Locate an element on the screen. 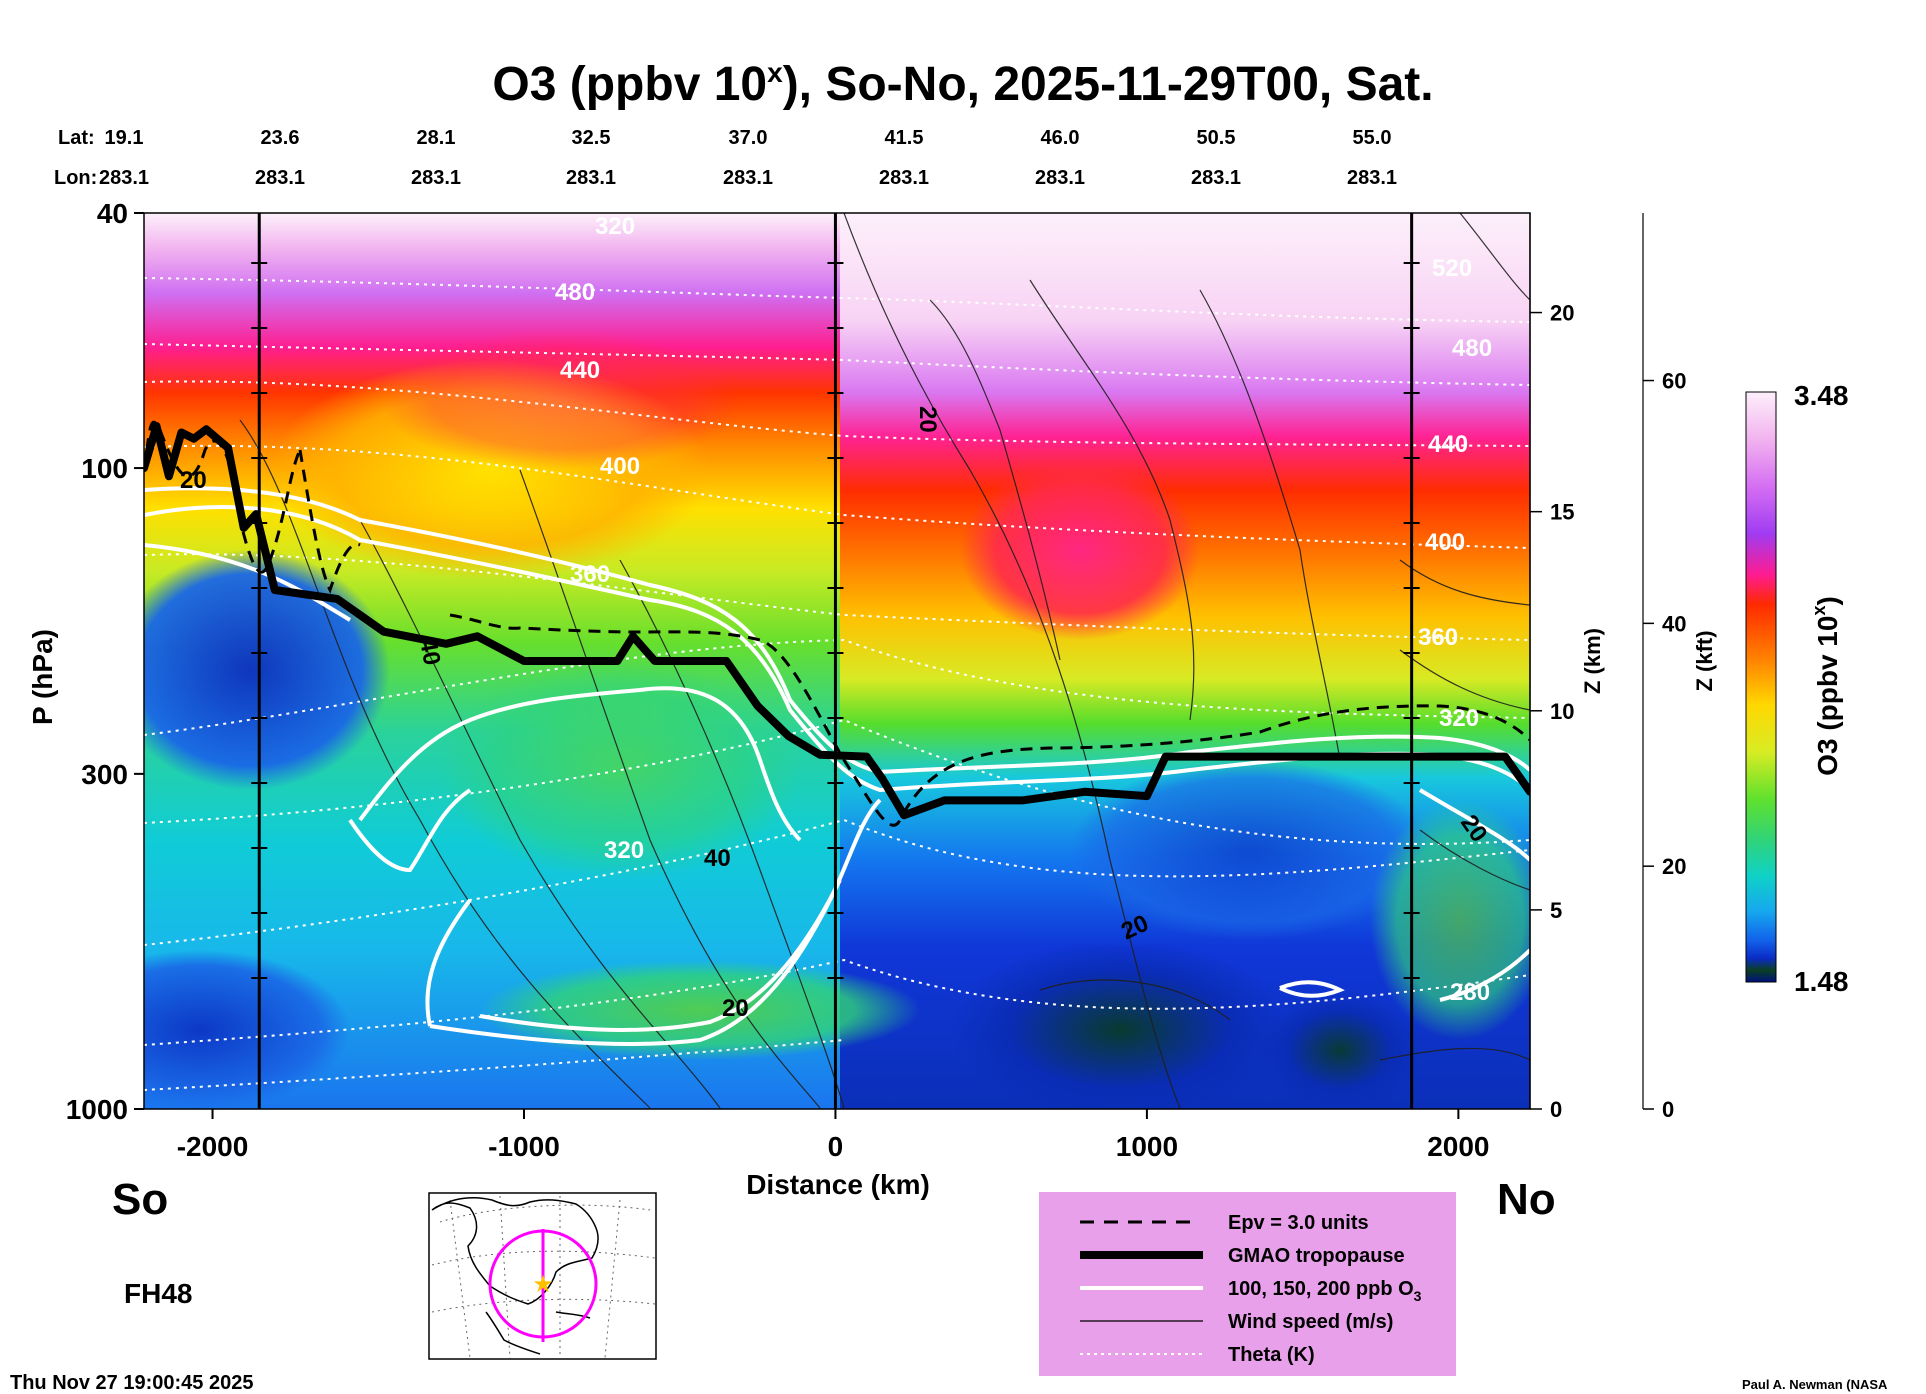 This screenshot has width=1926, height=1394. lat-row-label: Lat: is located at coordinates (76, 138).